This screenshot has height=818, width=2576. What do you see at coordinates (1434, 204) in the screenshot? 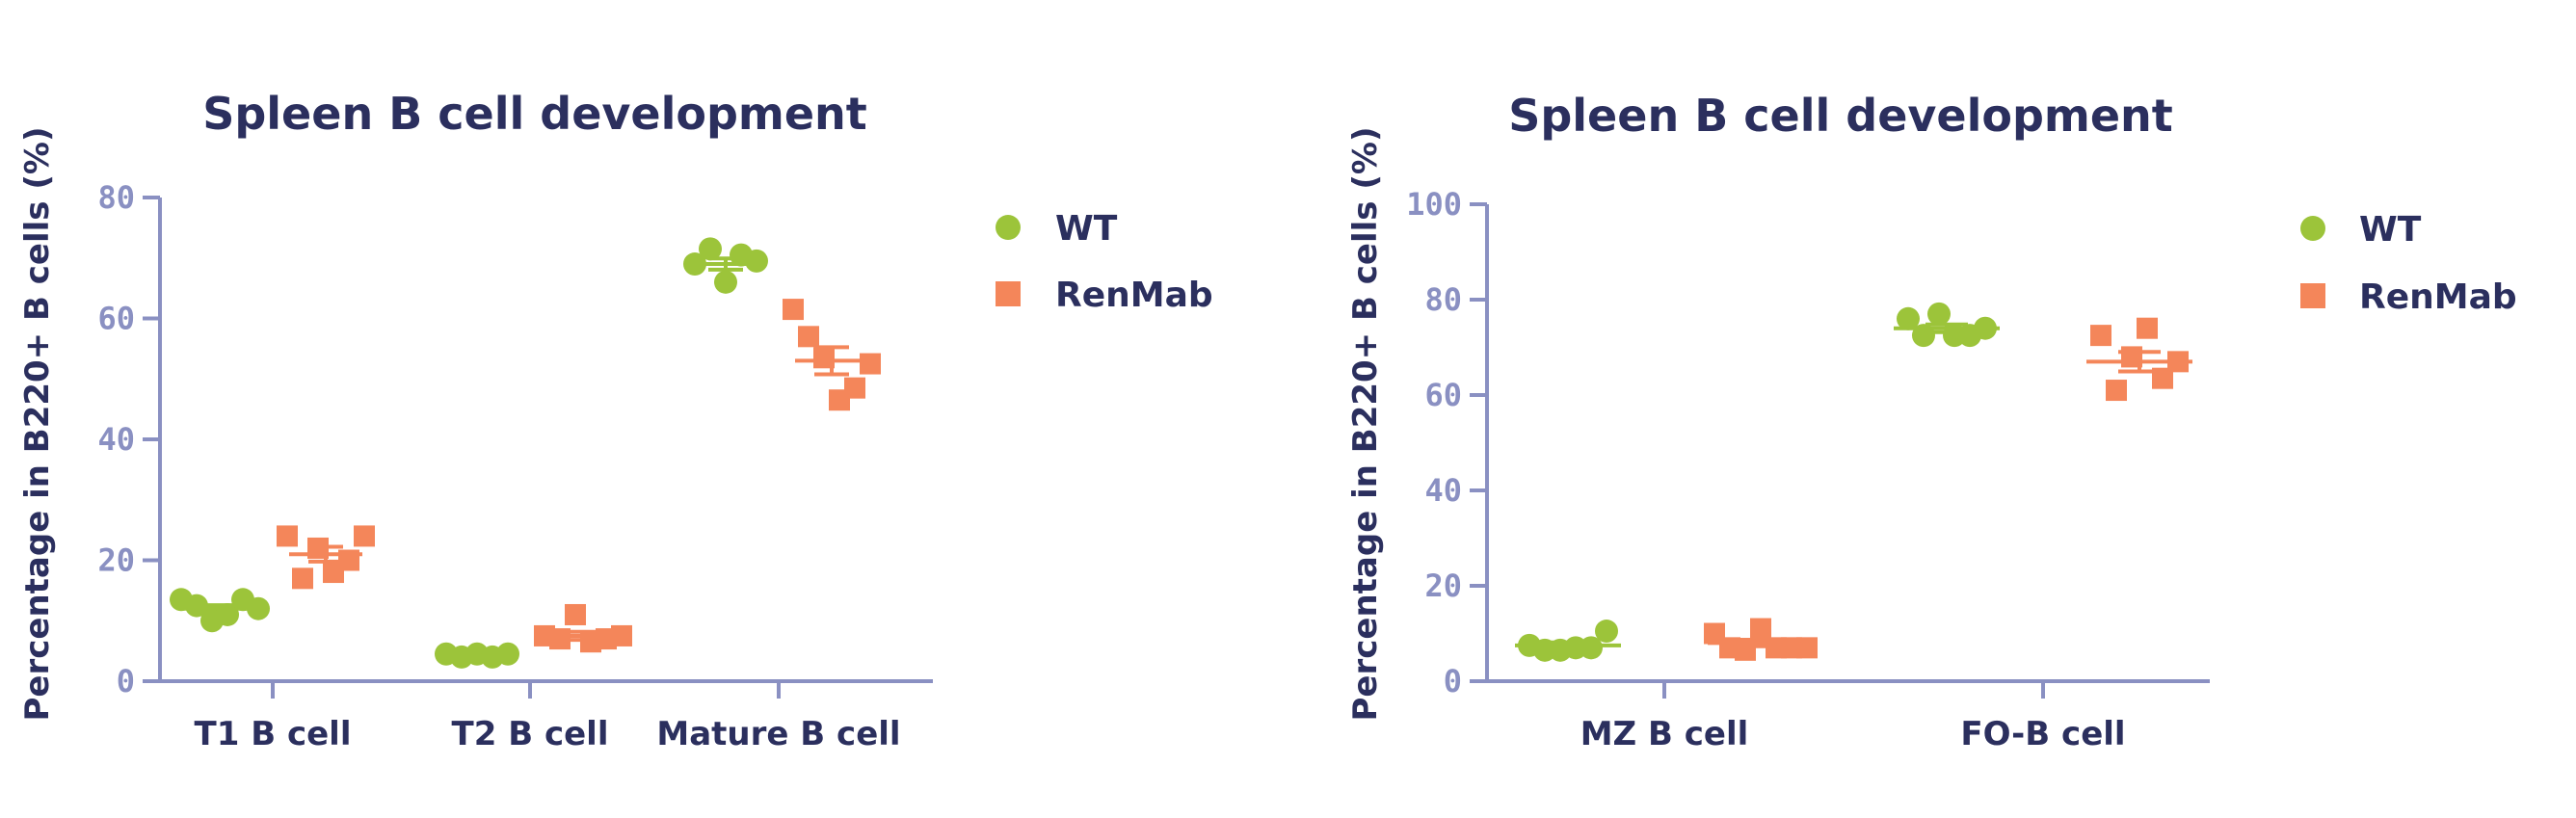
I see `y-tick-label: 100` at bounding box center [1434, 204].